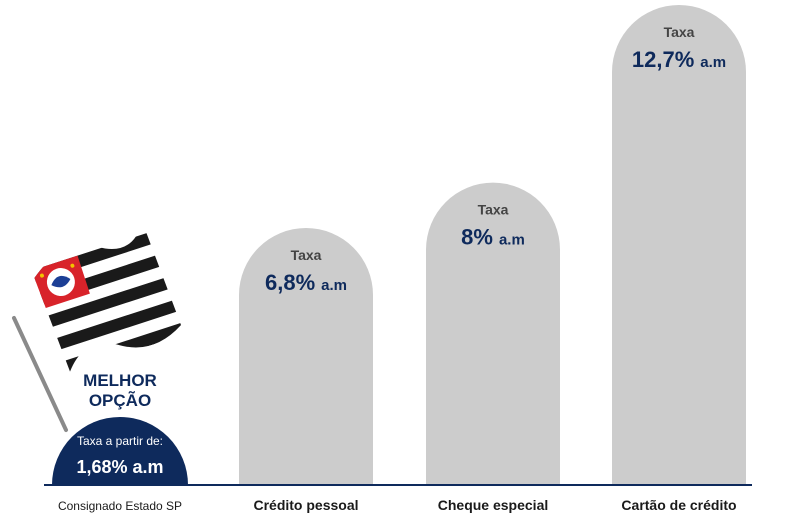  Describe the element at coordinates (679, 32) in the screenshot. I see `bar-label-prefix-3: Taxa` at that location.